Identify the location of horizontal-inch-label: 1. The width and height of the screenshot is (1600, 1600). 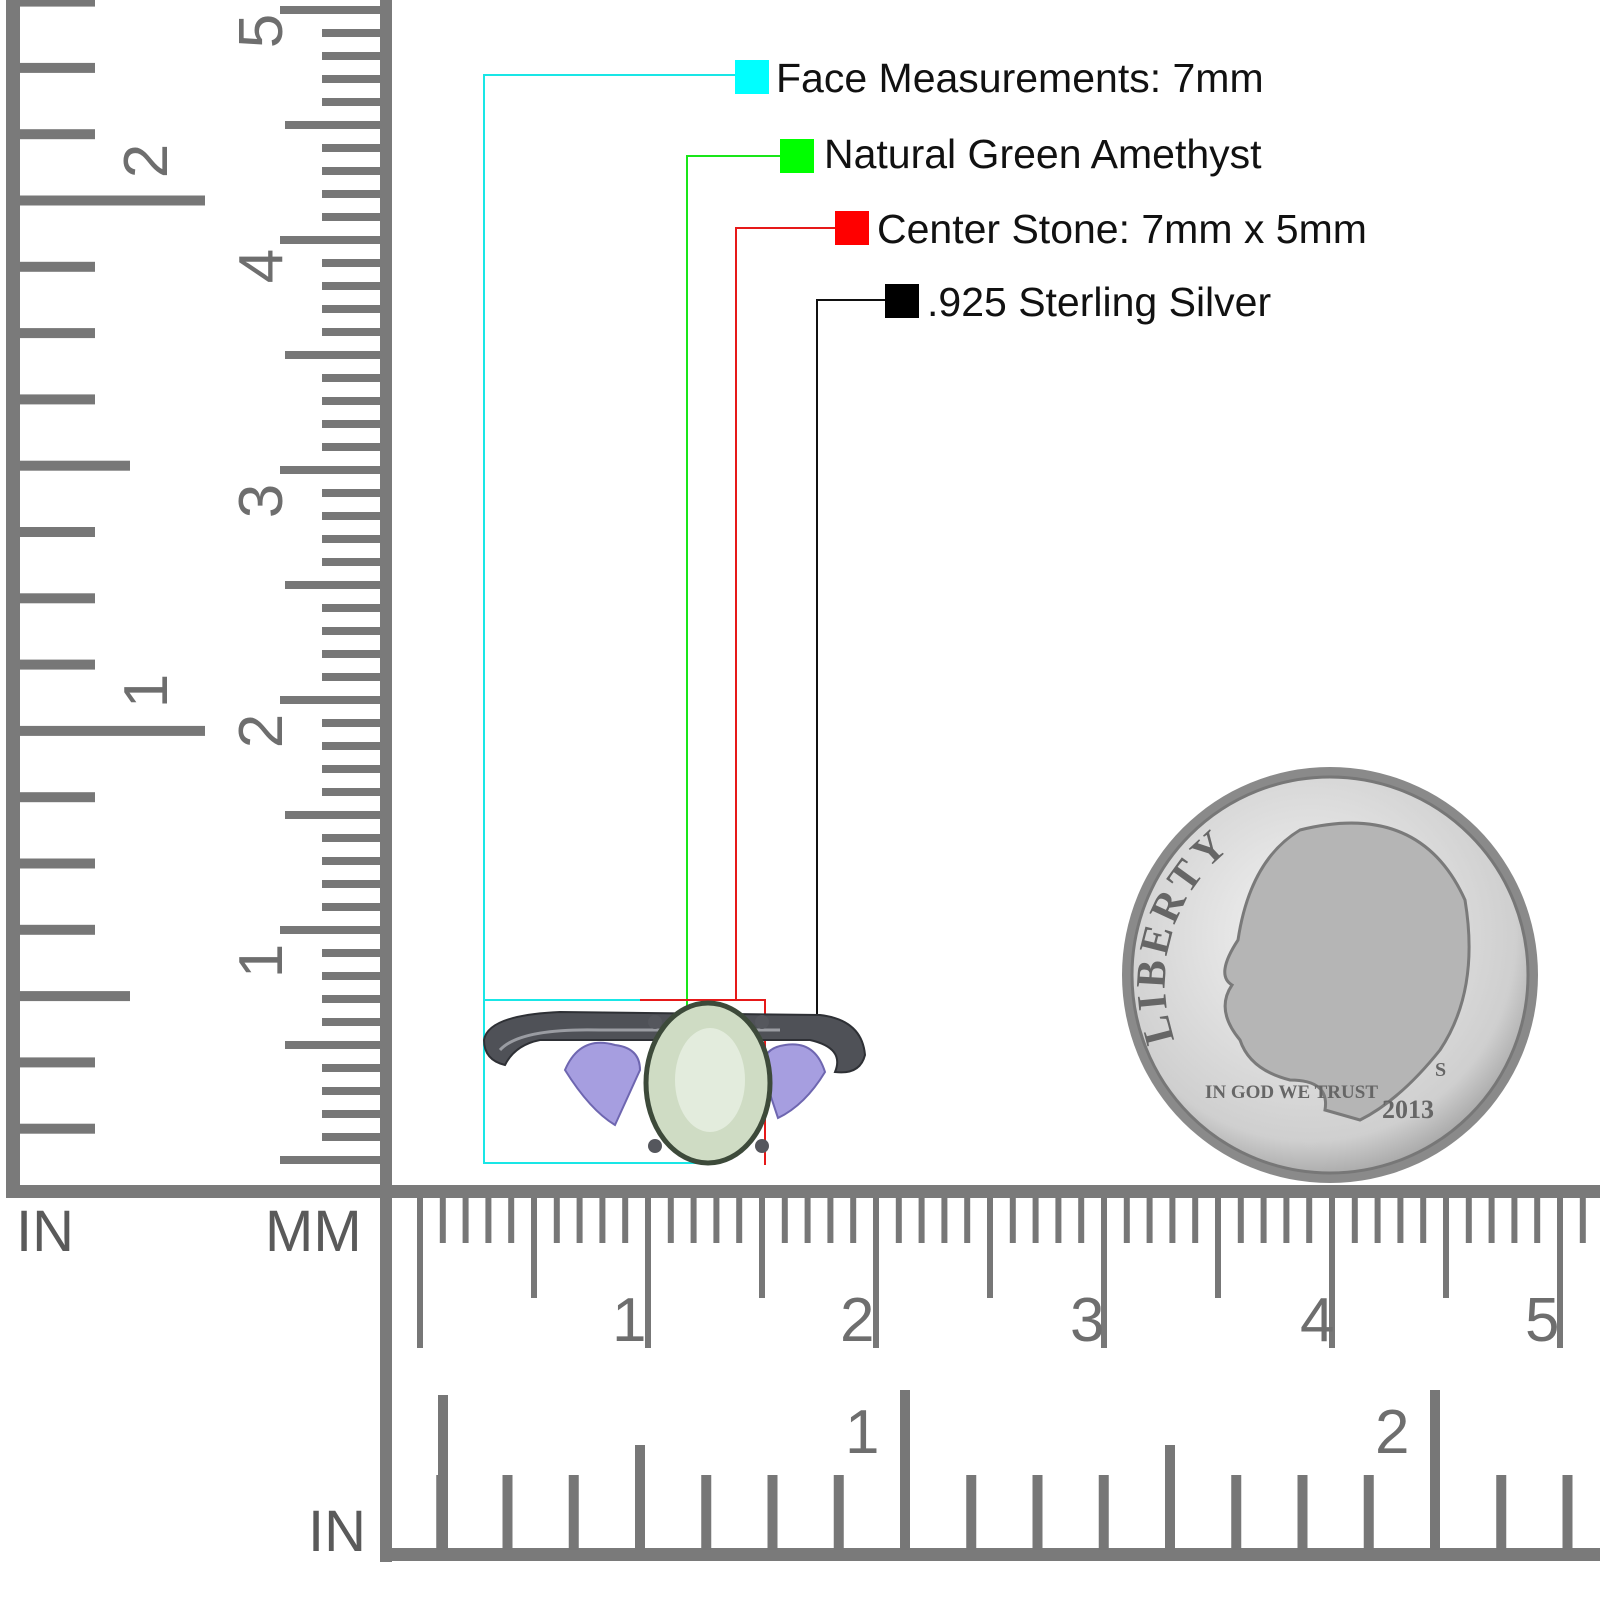
(862, 1432).